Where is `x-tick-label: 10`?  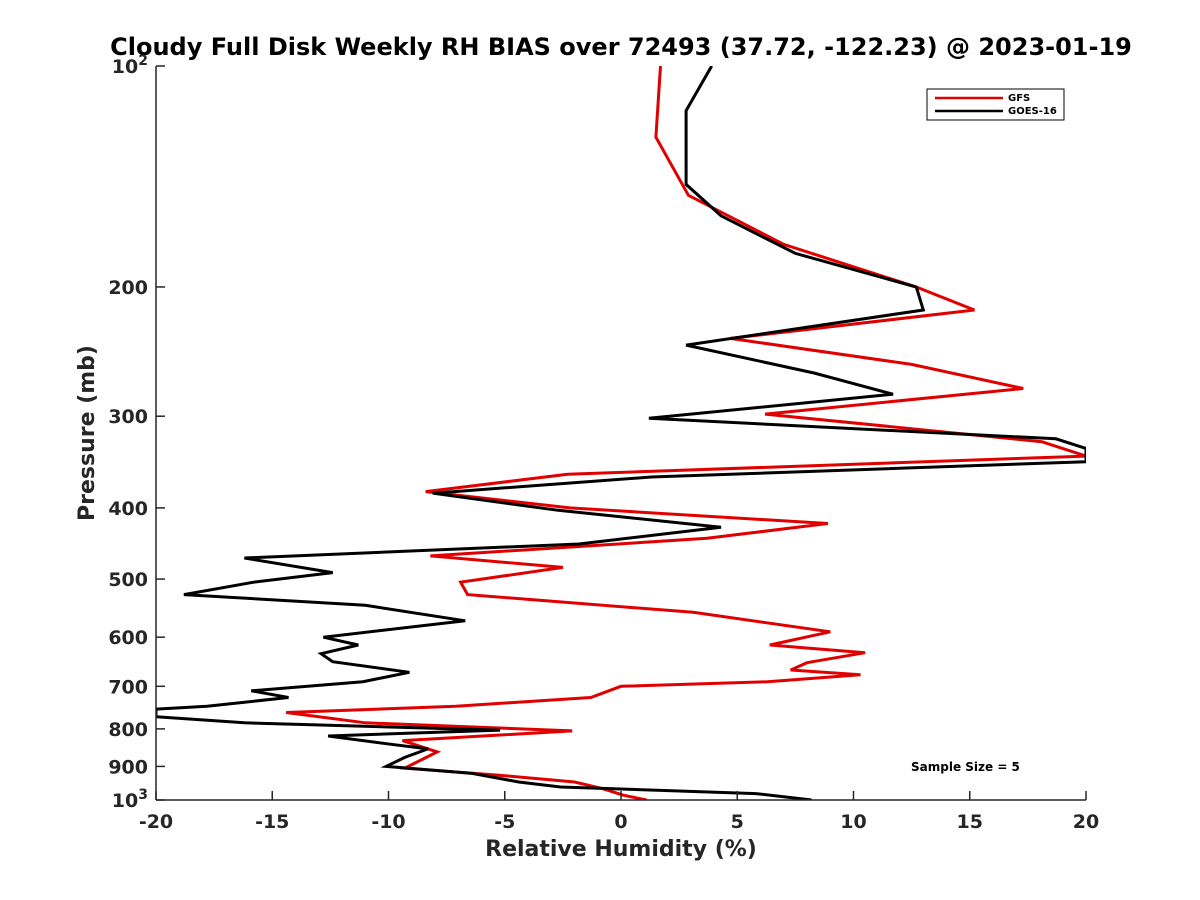 x-tick-label: 10 is located at coordinates (853, 822).